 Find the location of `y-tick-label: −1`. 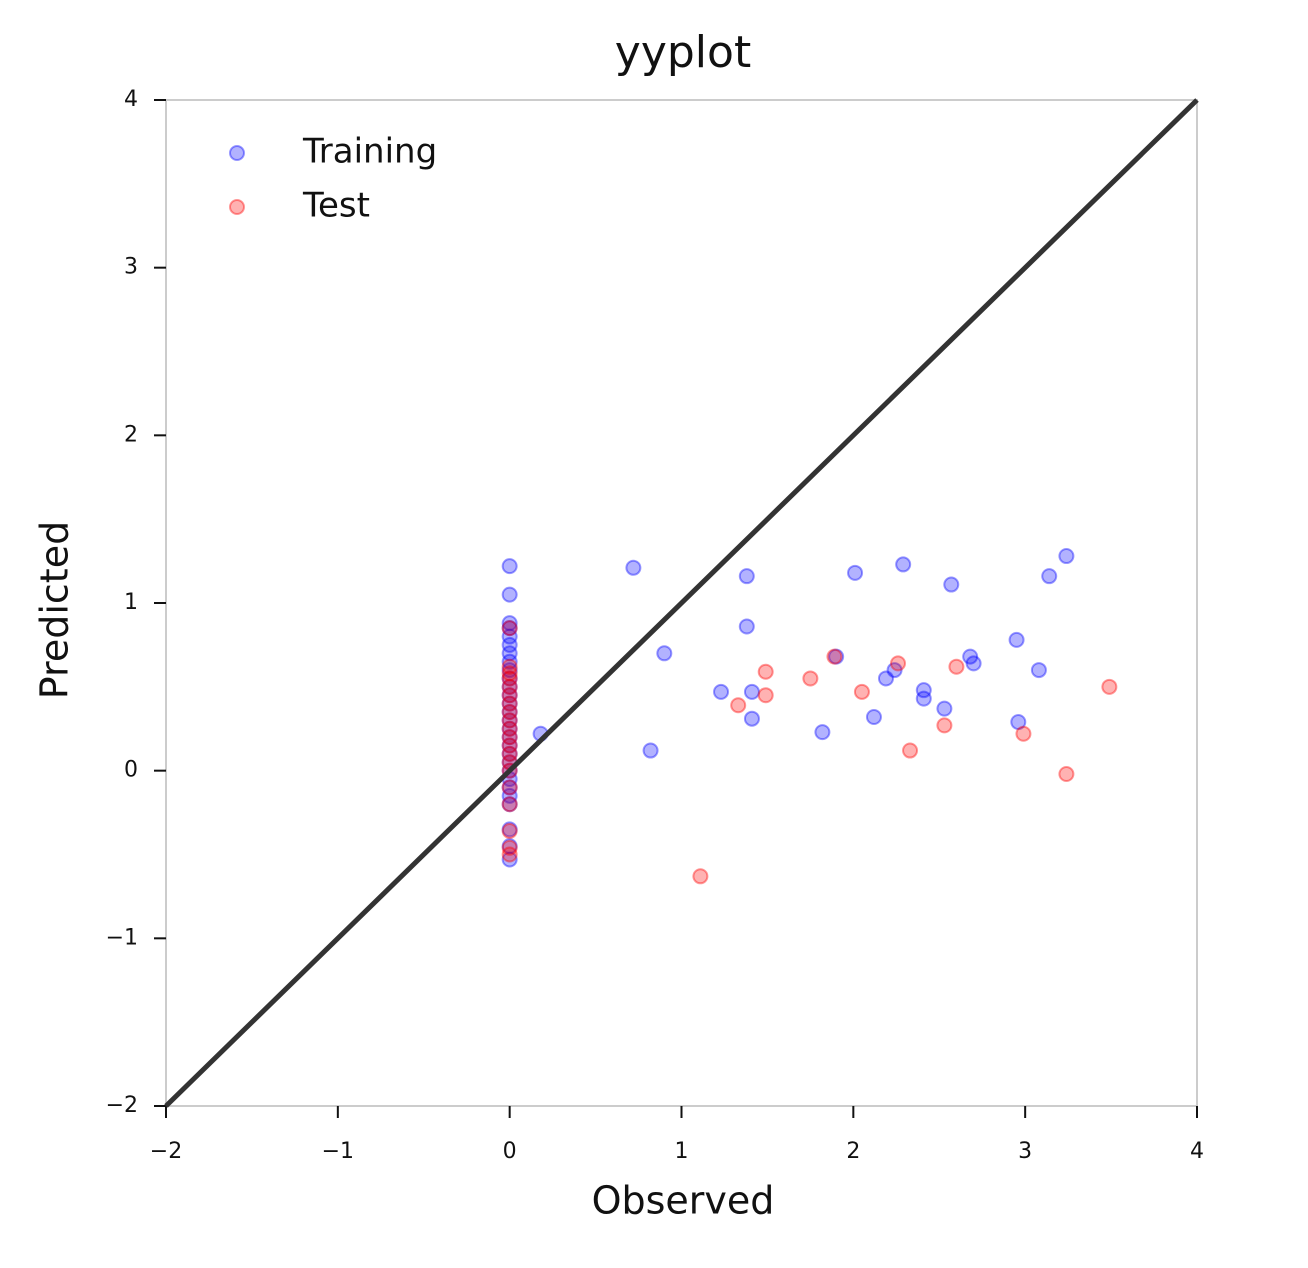

y-tick-label: −1 is located at coordinates (122, 937).